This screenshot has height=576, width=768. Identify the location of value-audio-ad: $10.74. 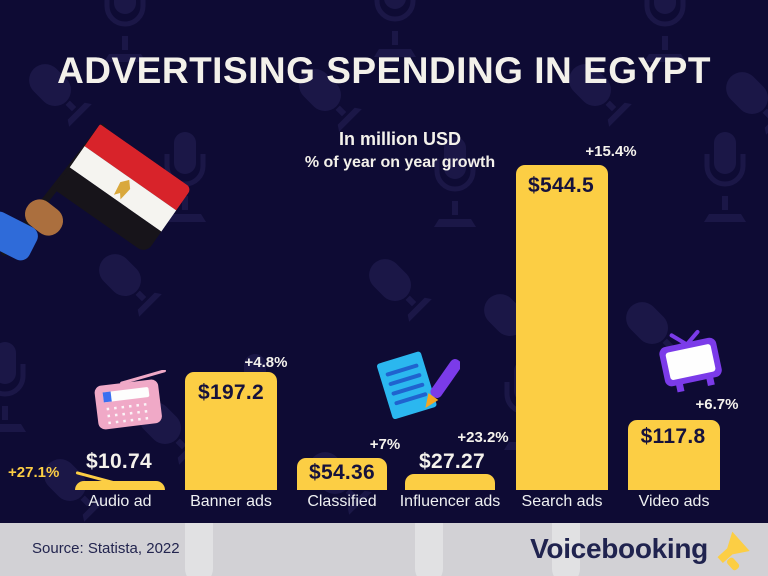
(119, 461).